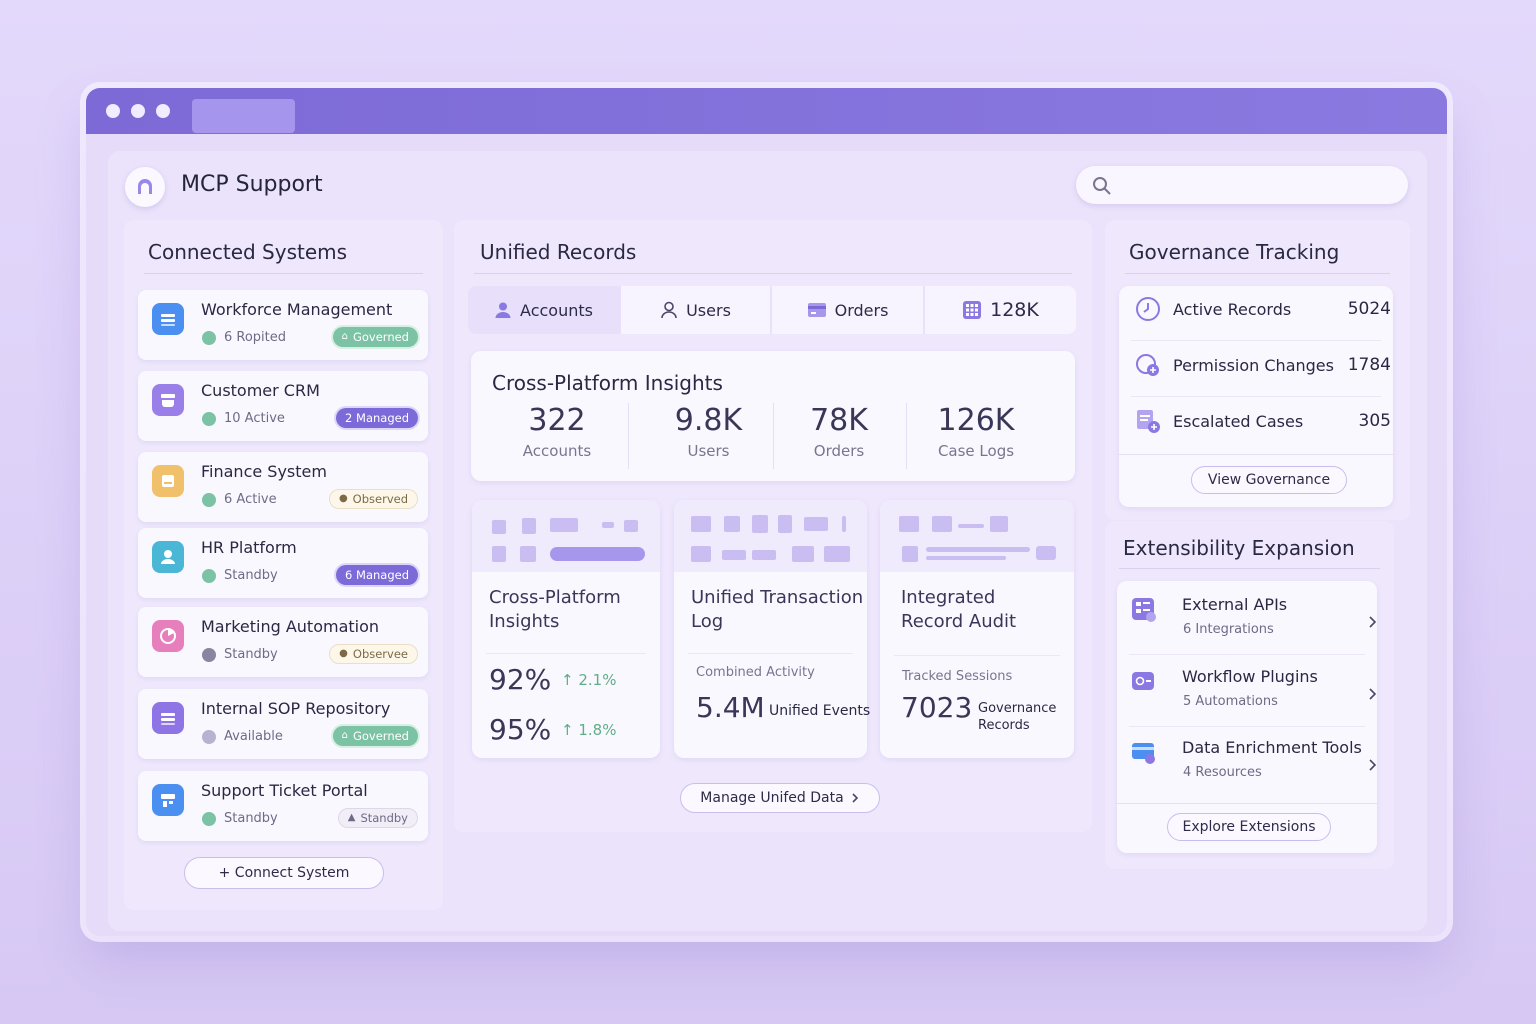  Describe the element at coordinates (283, 563) in the screenshot. I see `system-card: HR Platform Standby 6 Managed` at that location.